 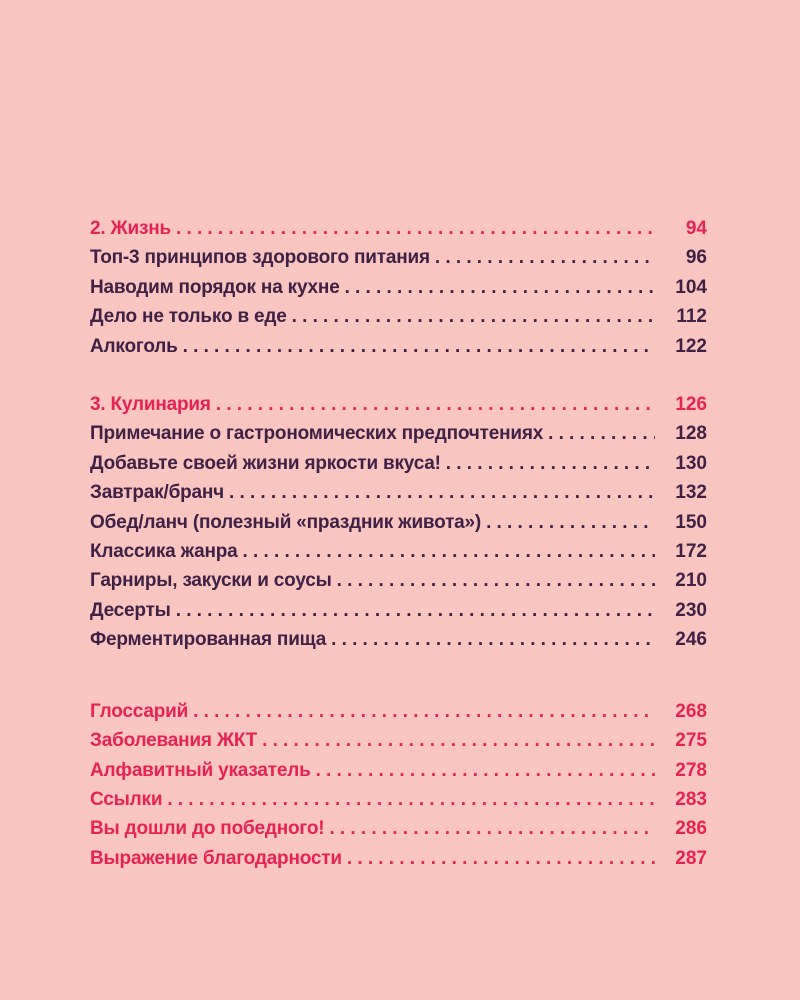 I want to click on toc-entry-page-number: 246, so click(x=691, y=640).